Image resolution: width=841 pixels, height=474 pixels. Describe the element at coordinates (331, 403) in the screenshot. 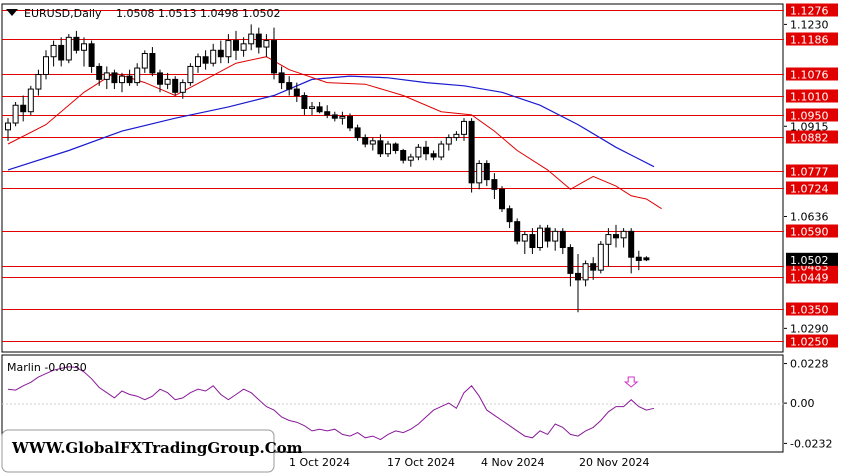

I see `oscillator-series-line` at that location.